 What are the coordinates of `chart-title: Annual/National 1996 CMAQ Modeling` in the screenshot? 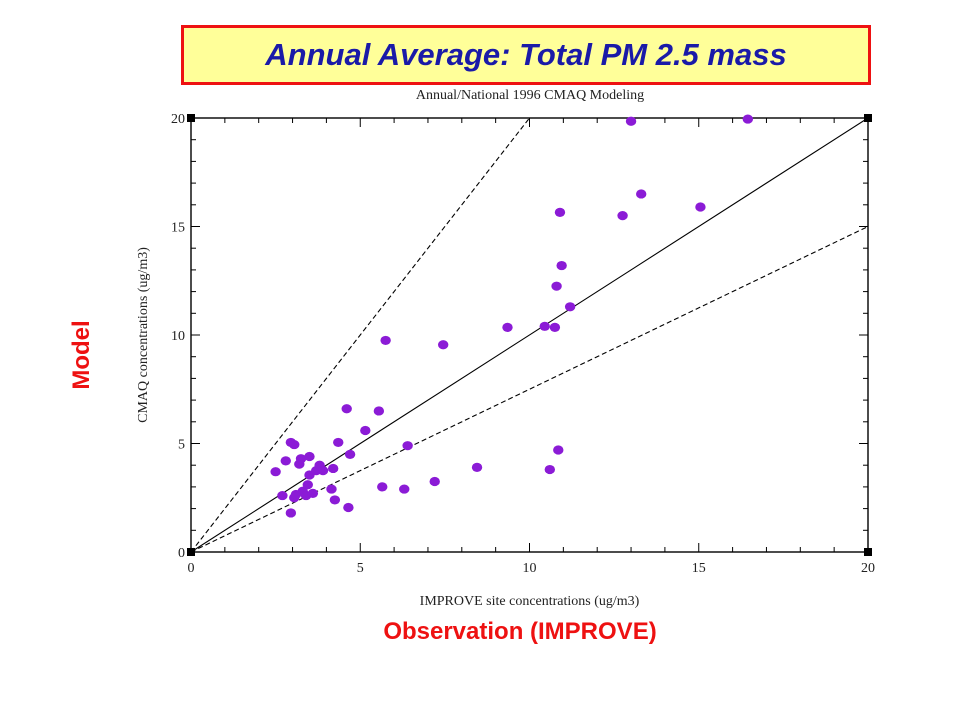 It's located at (530, 95).